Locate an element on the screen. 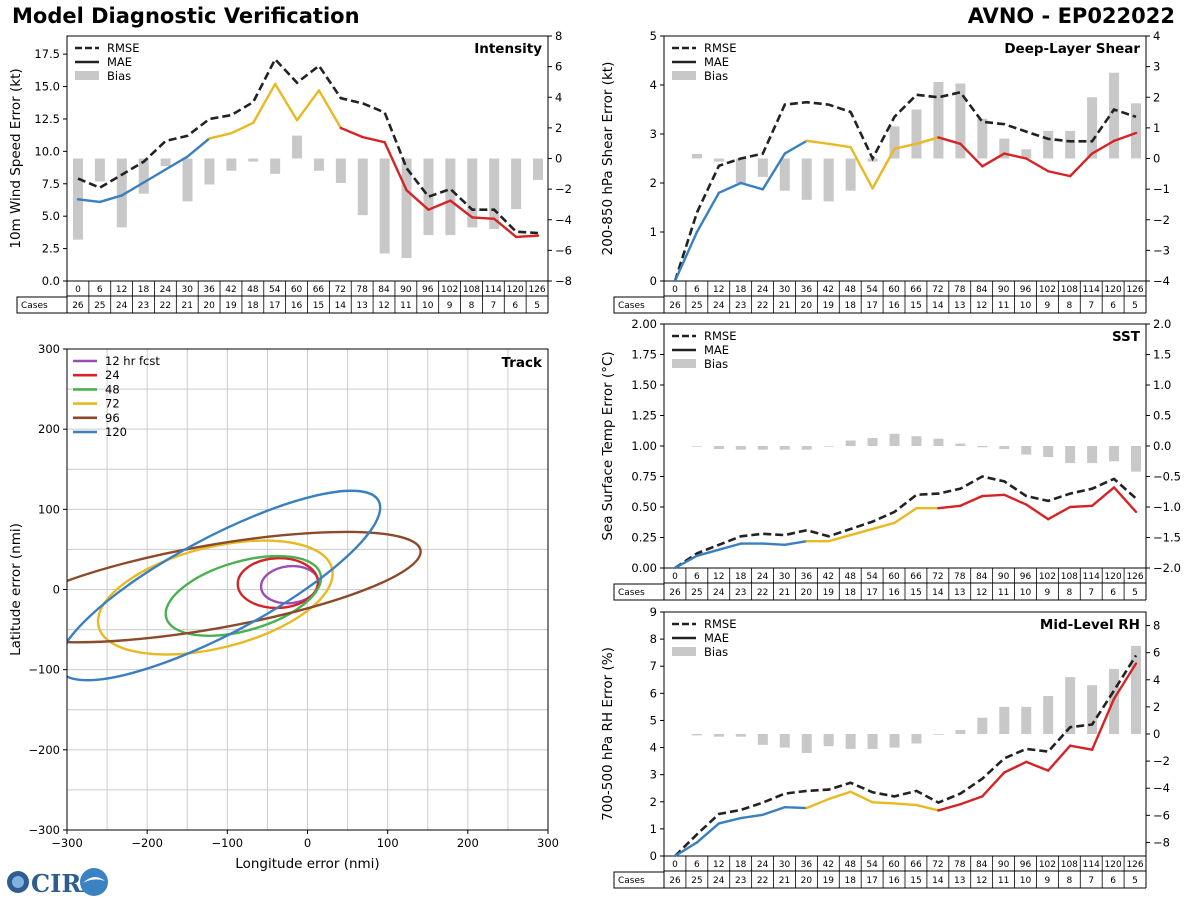 The image size is (1200, 900). lead-time-label: 102 is located at coordinates (1047, 865).